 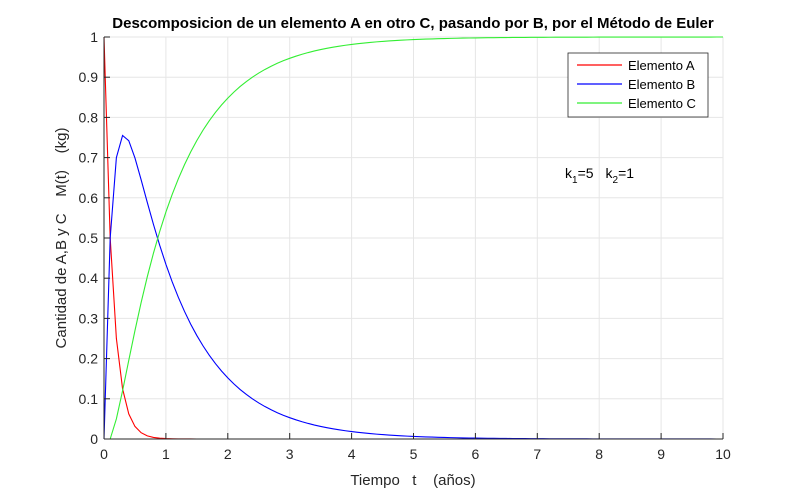 I want to click on x-axis-label: Tiempo t (años), so click(x=412, y=480).